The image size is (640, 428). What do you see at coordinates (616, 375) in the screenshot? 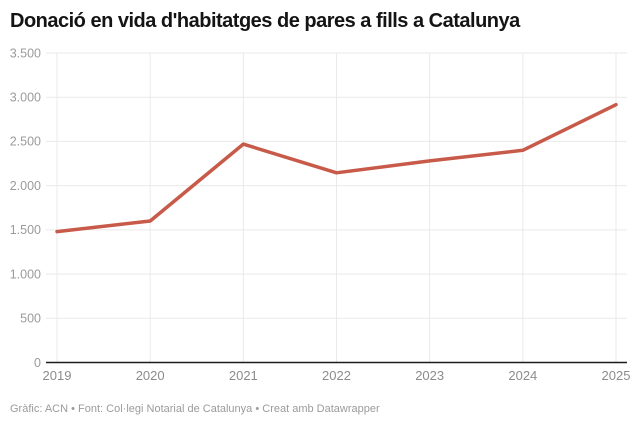
I see `x-tick-label: 2025` at bounding box center [616, 375].